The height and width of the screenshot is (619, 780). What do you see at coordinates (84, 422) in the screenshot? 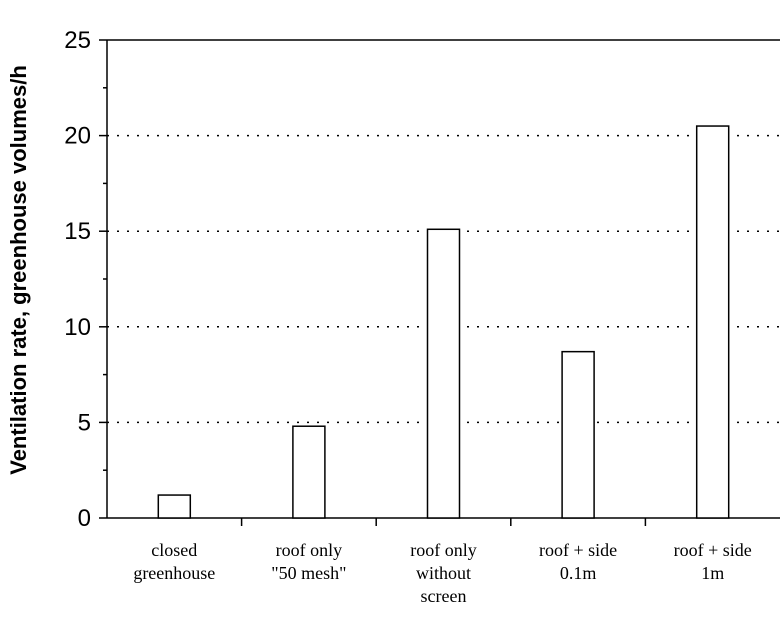
I see `y-tick-label: 5` at bounding box center [84, 422].